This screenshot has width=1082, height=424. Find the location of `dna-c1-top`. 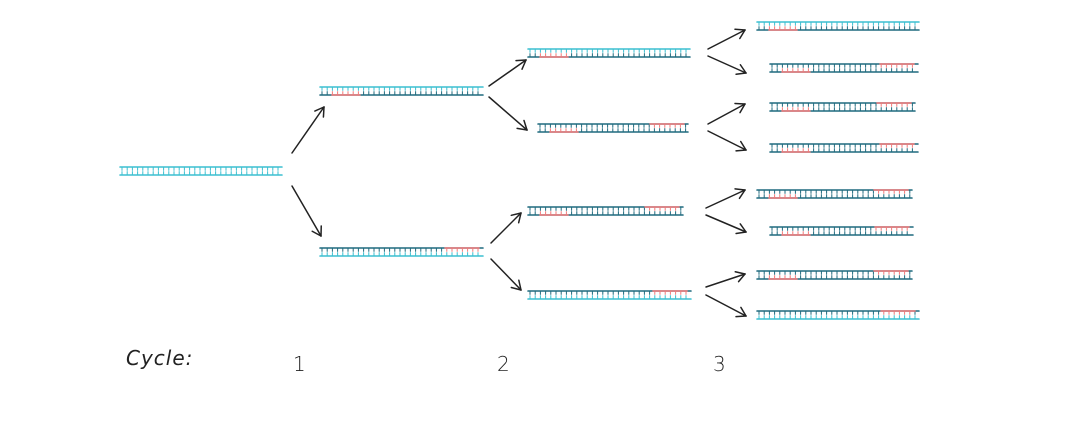

dna-c1-top is located at coordinates (401, 91).